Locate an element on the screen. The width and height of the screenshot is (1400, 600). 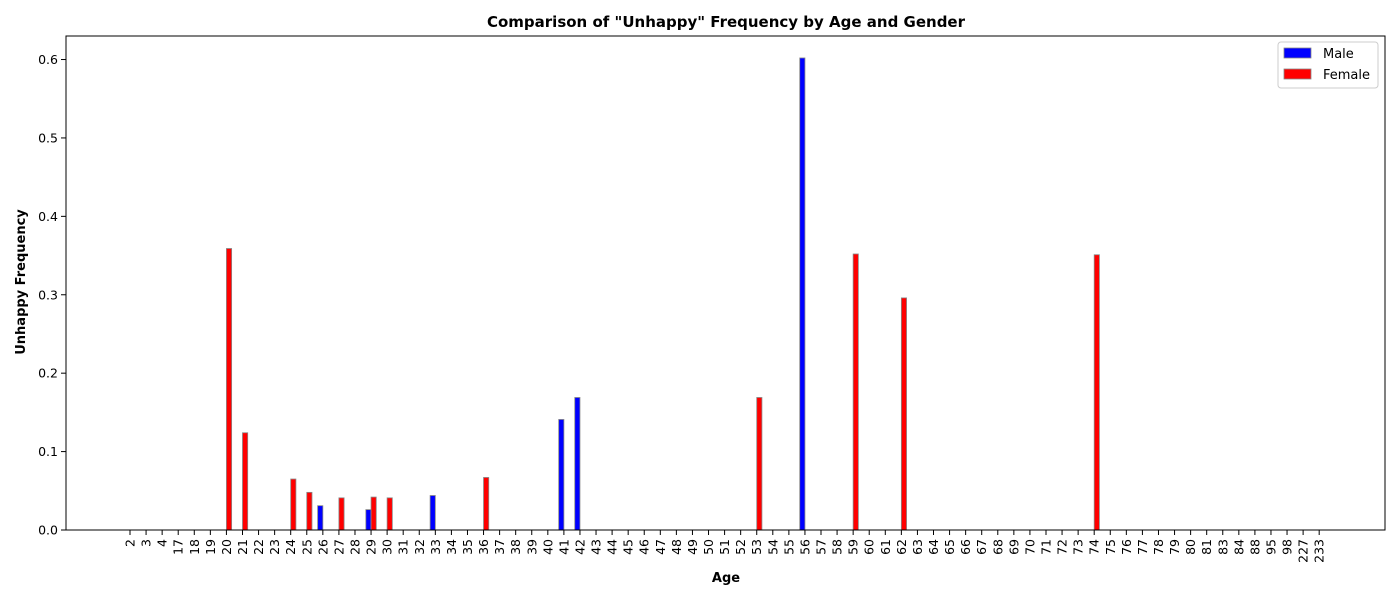
x-tick-label: 72 is located at coordinates (1062, 547).